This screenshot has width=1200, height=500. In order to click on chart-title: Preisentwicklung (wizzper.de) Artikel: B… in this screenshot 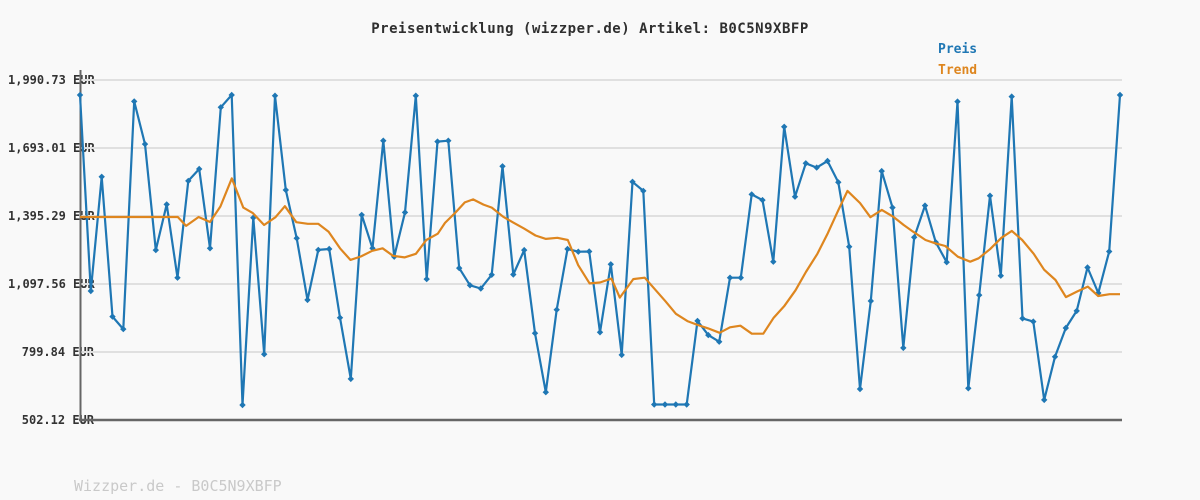, I will do `click(590, 29)`.